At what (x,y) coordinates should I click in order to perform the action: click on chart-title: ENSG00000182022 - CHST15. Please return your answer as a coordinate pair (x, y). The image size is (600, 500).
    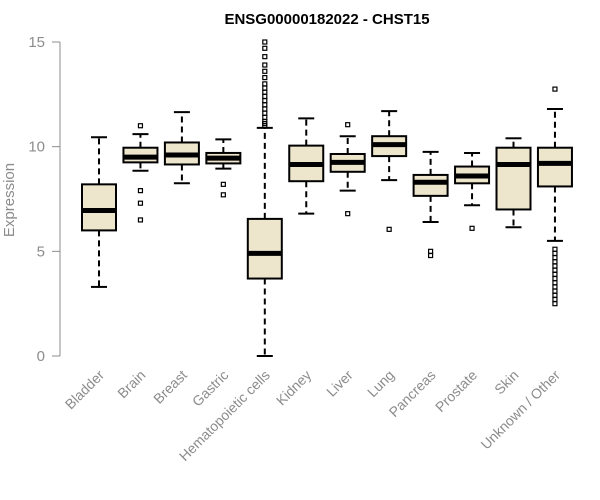
    Looking at the image, I should click on (326, 19).